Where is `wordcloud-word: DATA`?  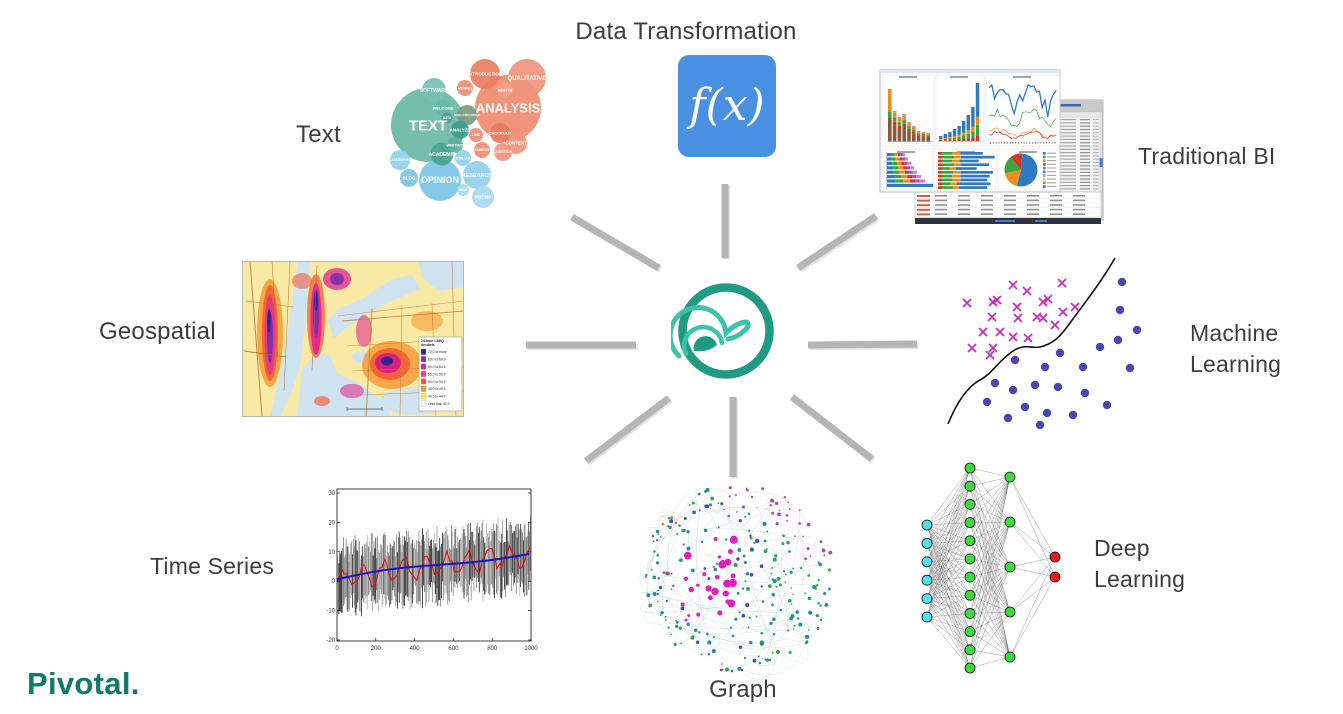 wordcloud-word: DATA is located at coordinates (447, 118).